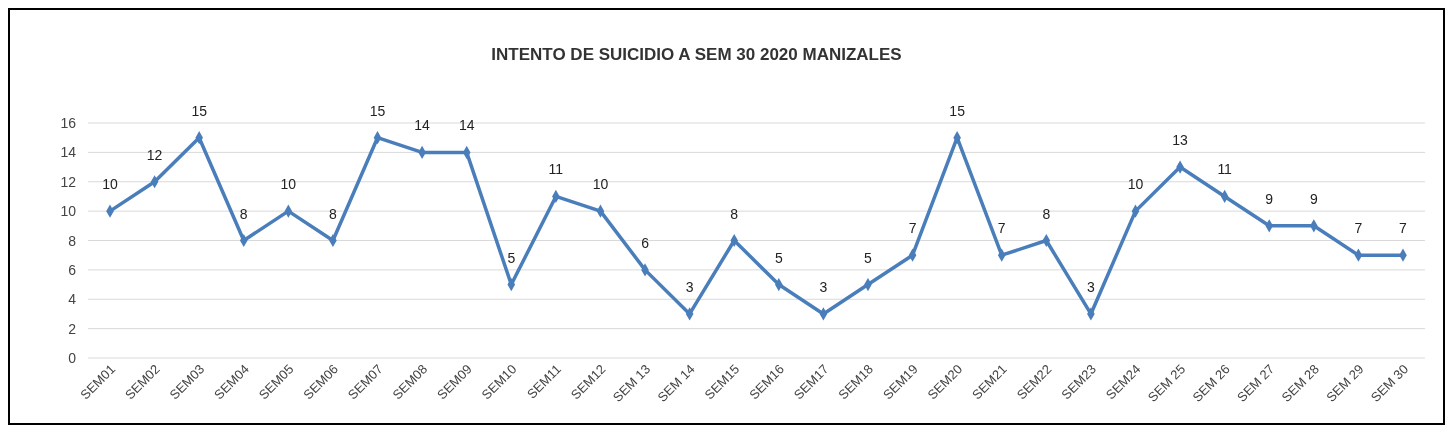 This screenshot has height=433, width=1453. I want to click on data-label: 6, so click(645, 242).